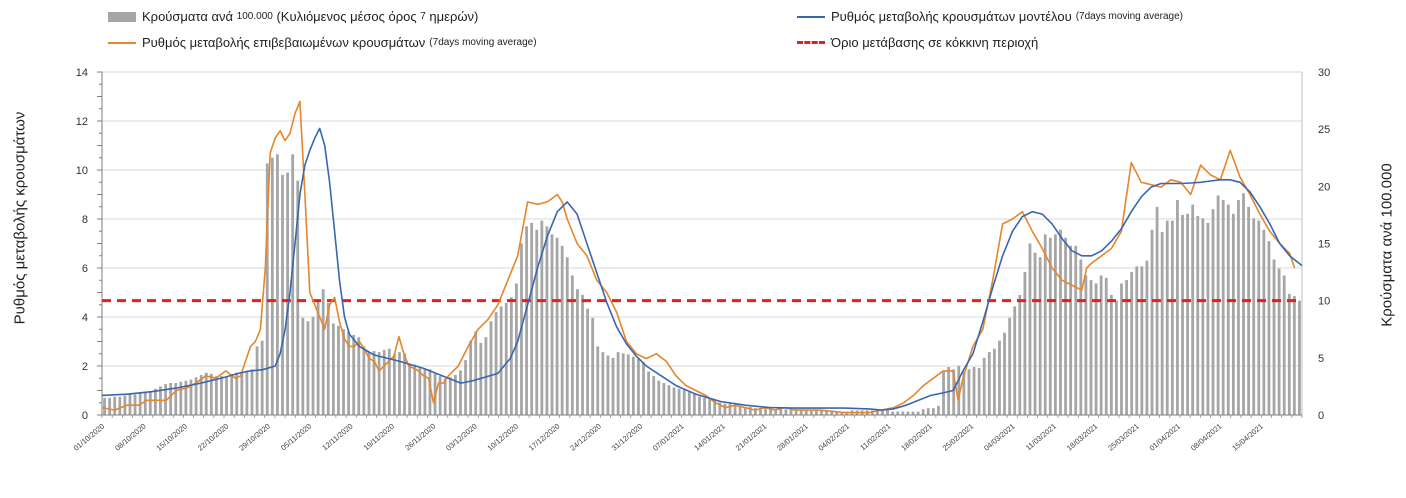  Describe the element at coordinates (834, 437) in the screenshot. I see `x-tick-label: 04/02/2021` at that location.